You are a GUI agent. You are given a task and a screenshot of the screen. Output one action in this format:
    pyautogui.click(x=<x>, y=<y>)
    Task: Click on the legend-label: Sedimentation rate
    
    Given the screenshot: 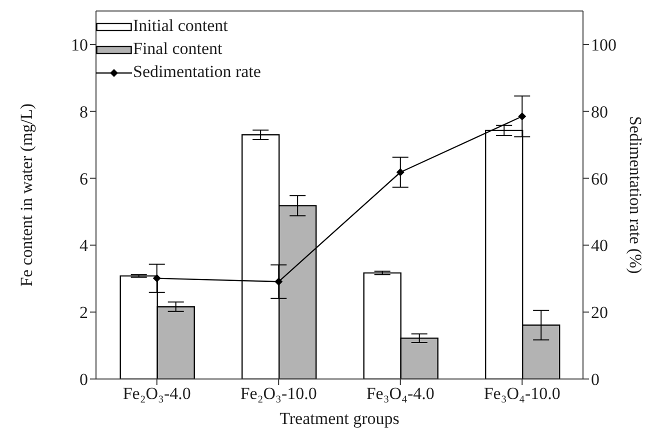 What is the action you would take?
    pyautogui.click(x=197, y=71)
    